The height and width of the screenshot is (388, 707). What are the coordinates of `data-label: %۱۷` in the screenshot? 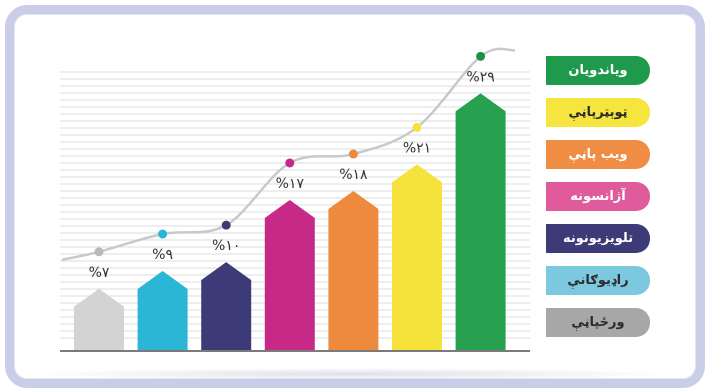 It's located at (290, 184).